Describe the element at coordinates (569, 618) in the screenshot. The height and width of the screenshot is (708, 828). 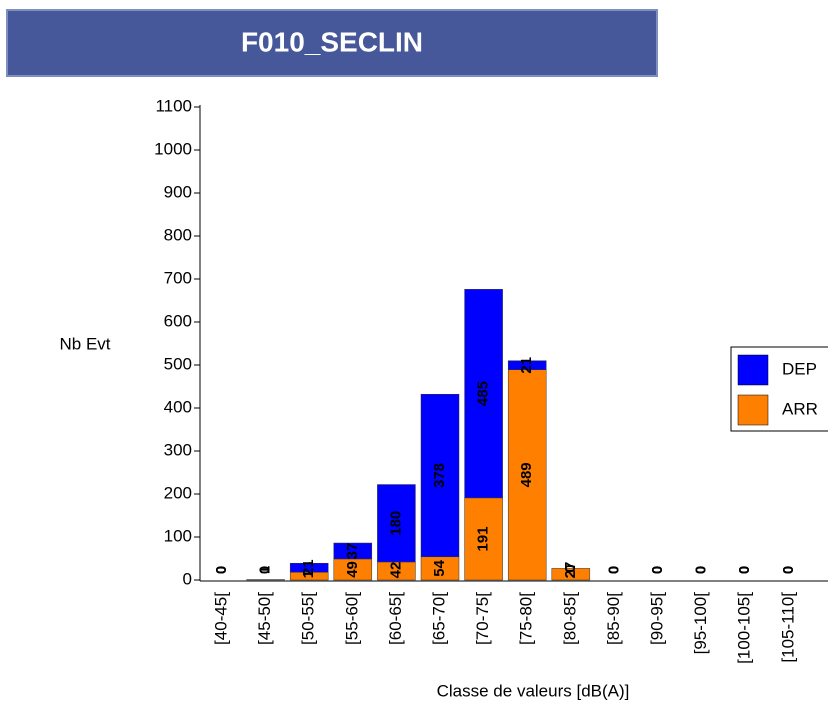
I see `x-tick-label: [80-85[` at that location.